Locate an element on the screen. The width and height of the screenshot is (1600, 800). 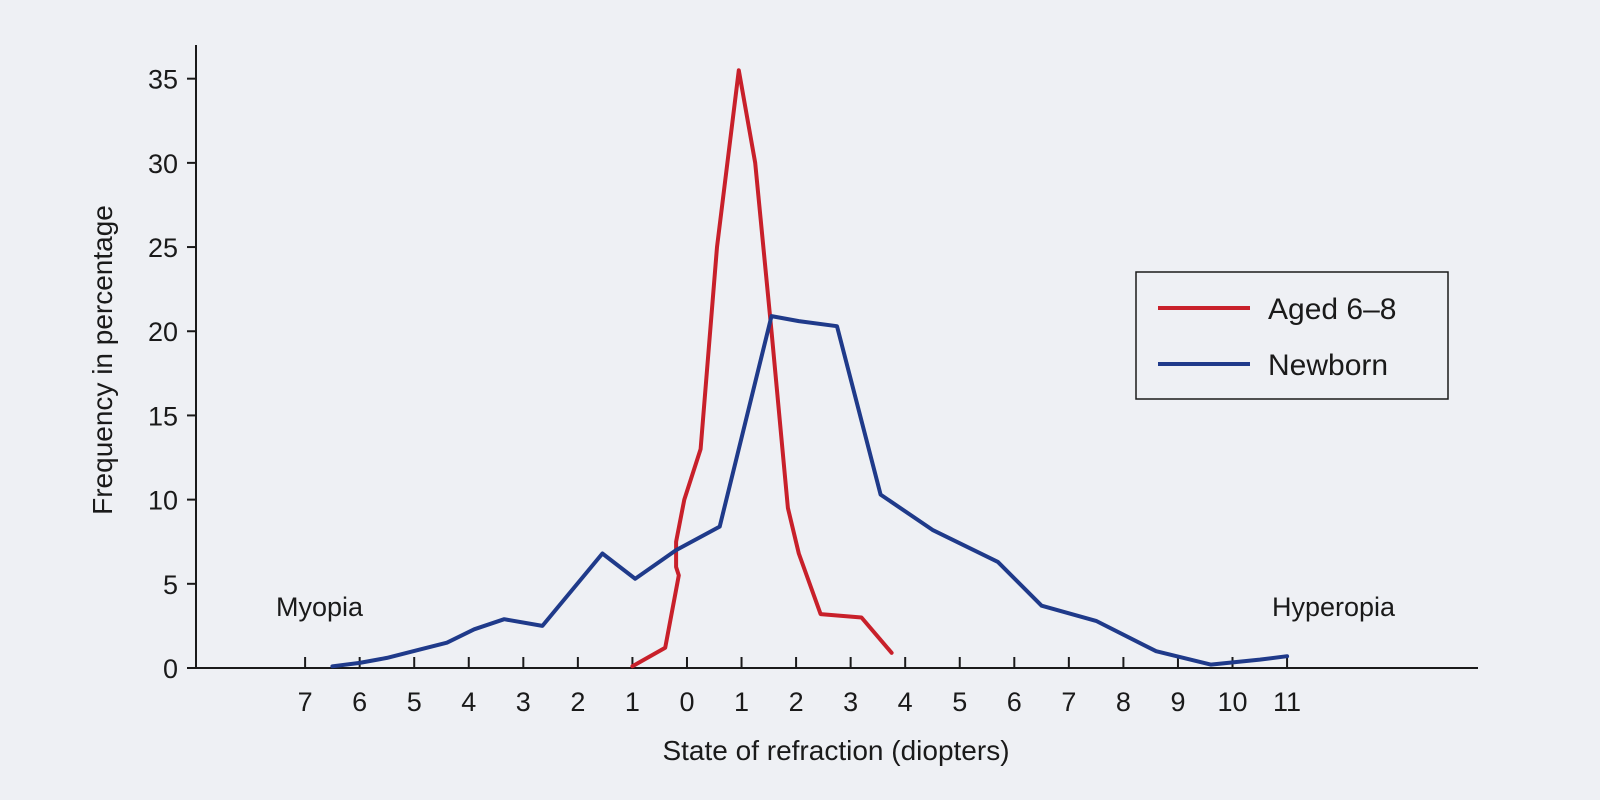
x-tick-label-16: 9 is located at coordinates (1177, 702).